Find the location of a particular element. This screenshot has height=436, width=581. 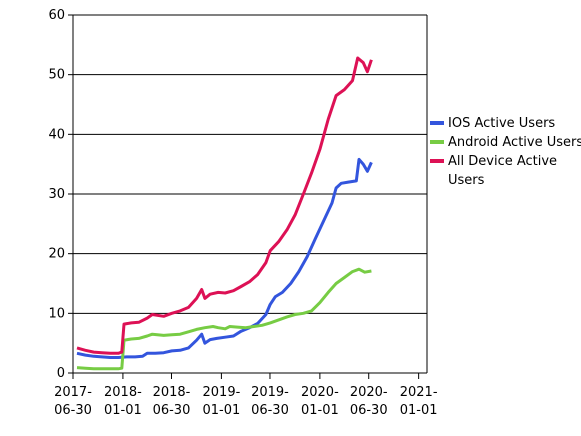

x-tick-label-2020-01-01-line2: 01-01 is located at coordinates (320, 410).